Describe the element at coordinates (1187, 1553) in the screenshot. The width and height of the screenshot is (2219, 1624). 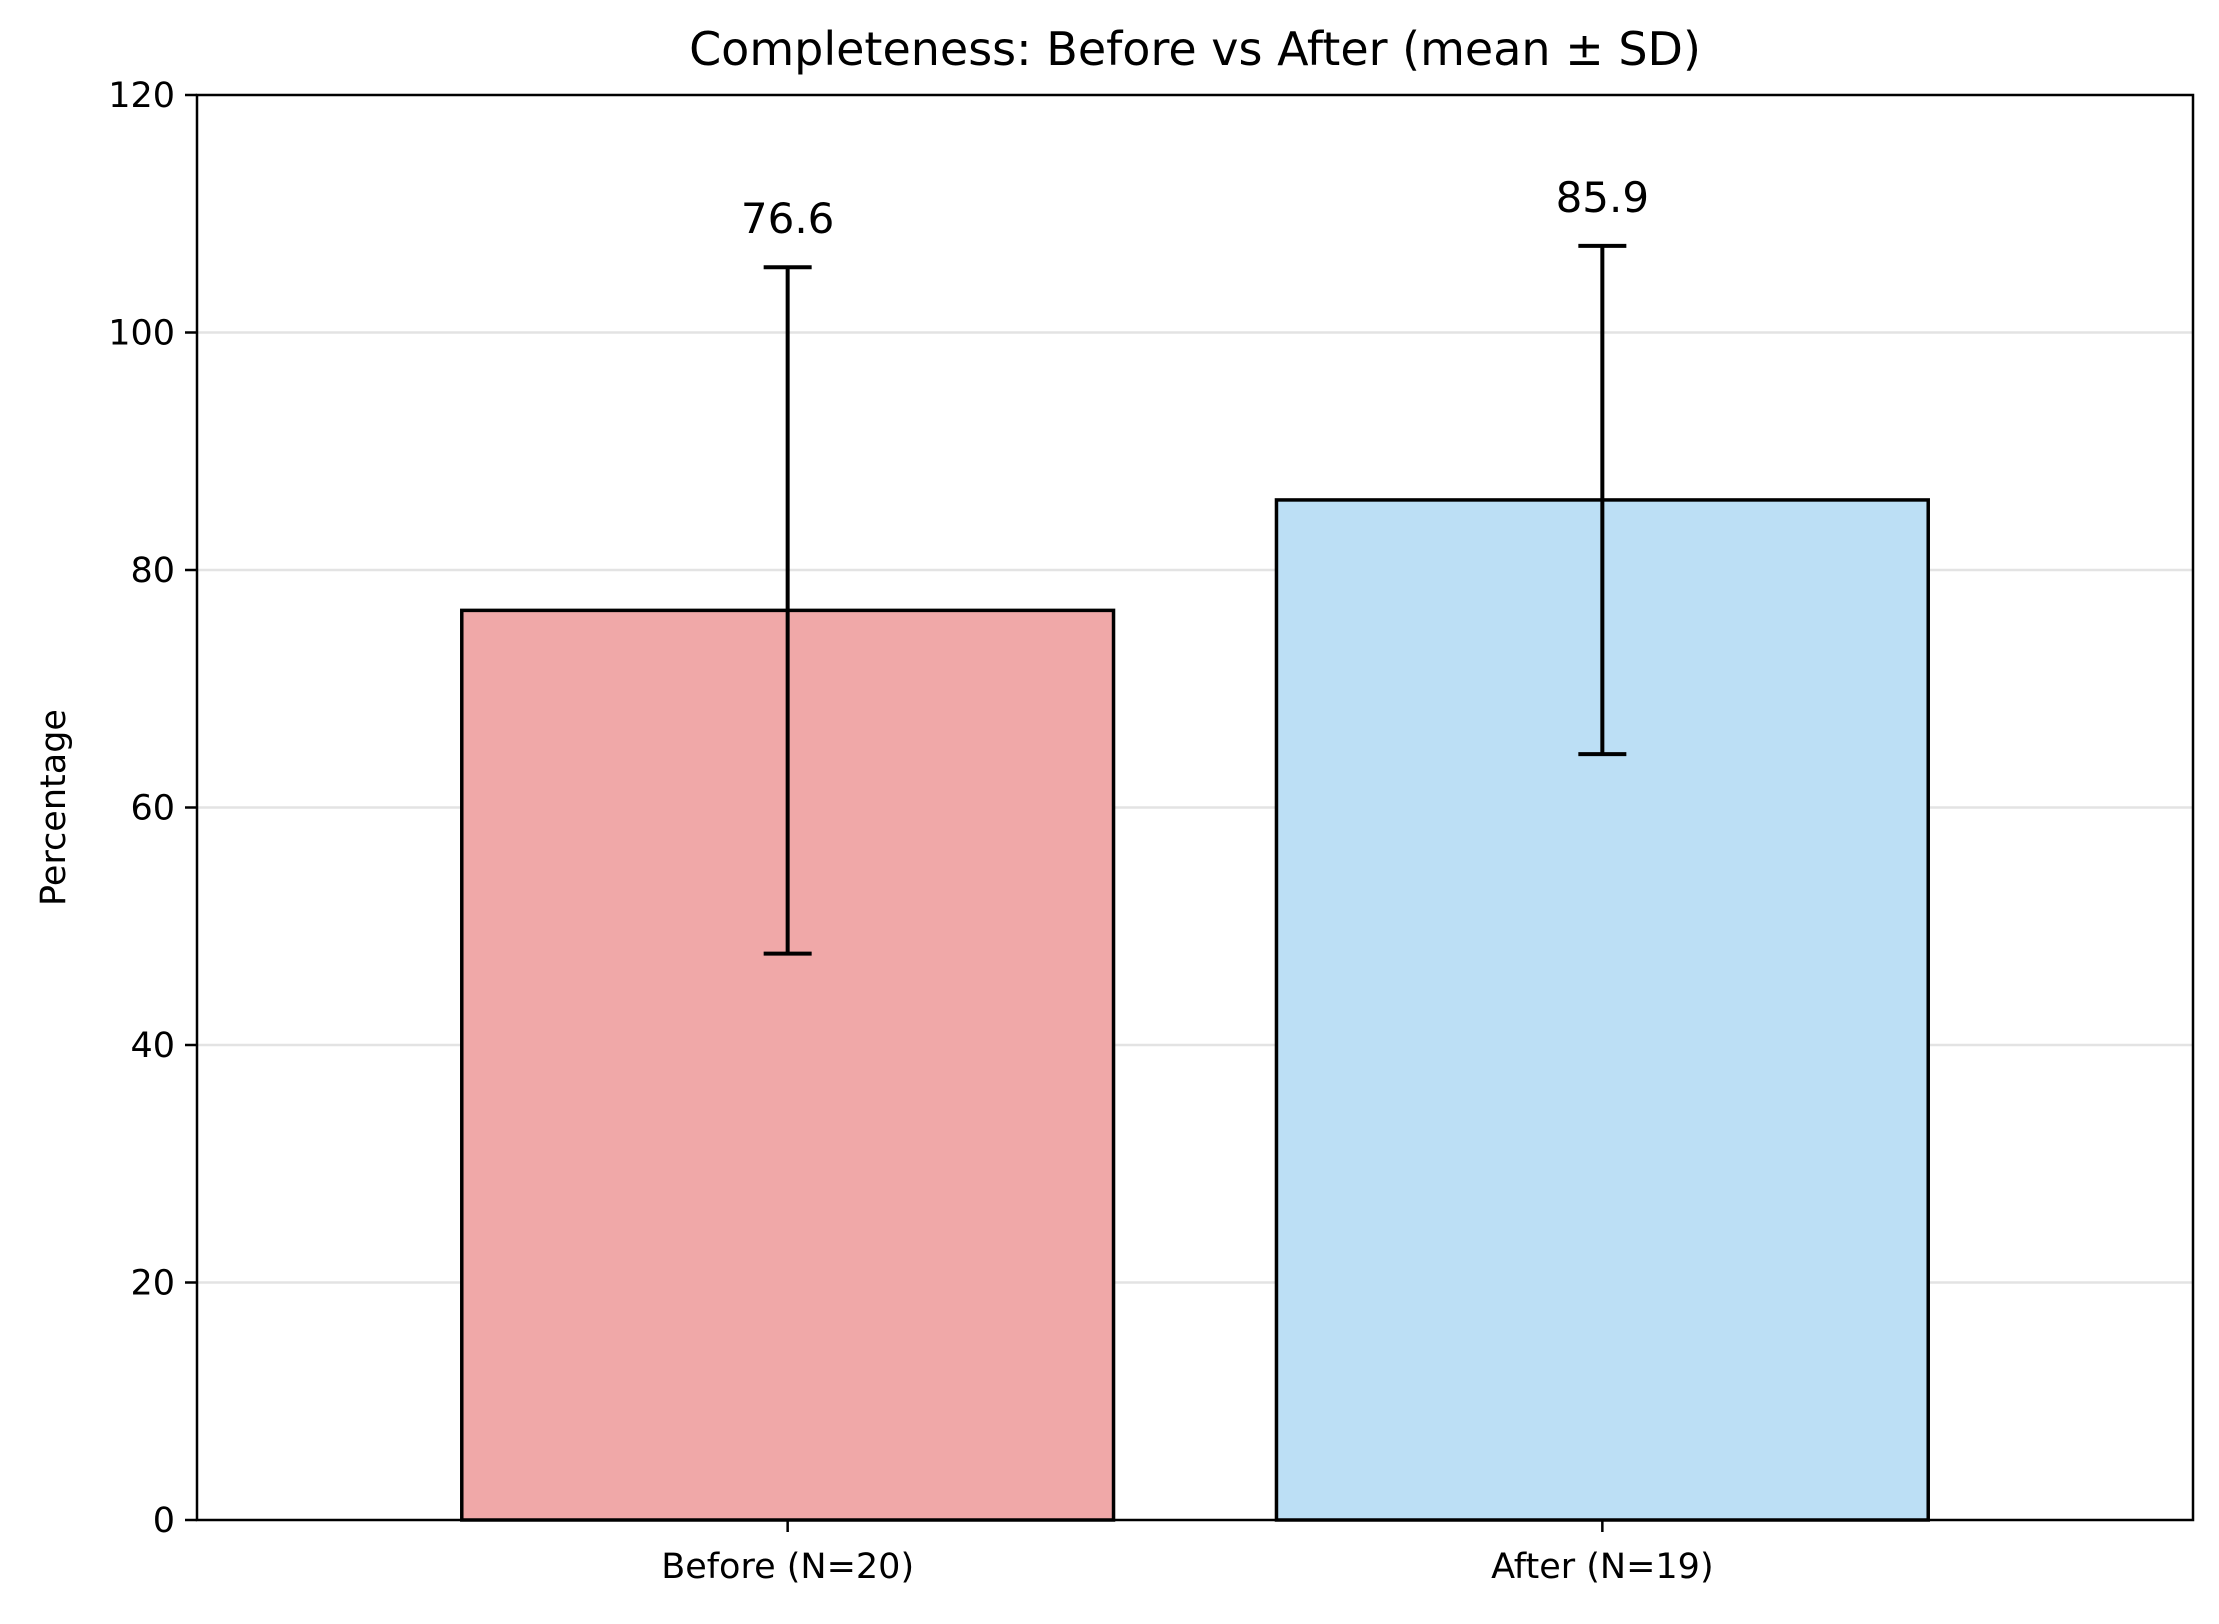
I see `x-axis-ticks: Before (N=20) After (N=19)` at that location.